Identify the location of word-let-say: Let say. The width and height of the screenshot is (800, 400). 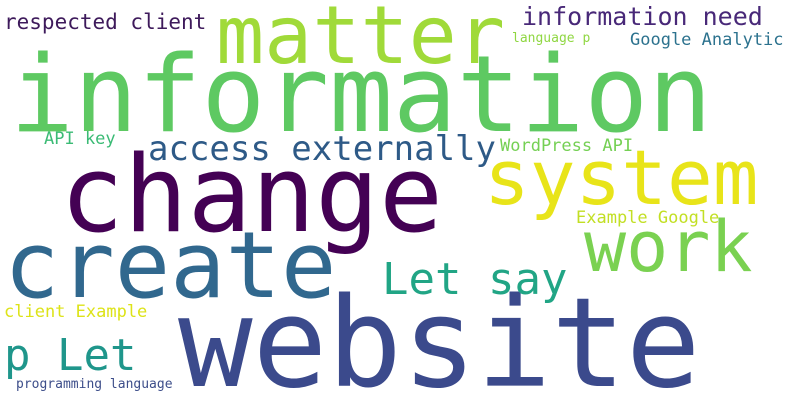
(475, 279).